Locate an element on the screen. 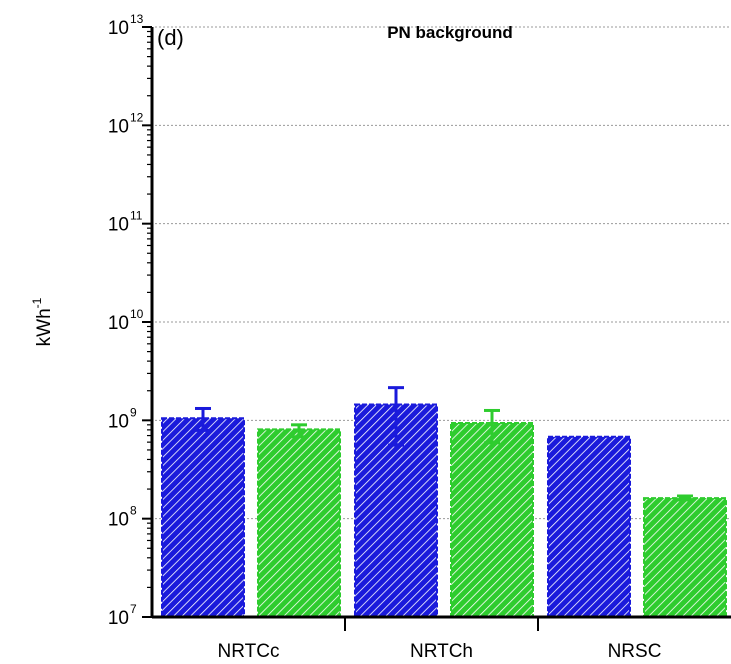  x-category-labels: NRTCc NRTCh NRSC is located at coordinates (440, 651).